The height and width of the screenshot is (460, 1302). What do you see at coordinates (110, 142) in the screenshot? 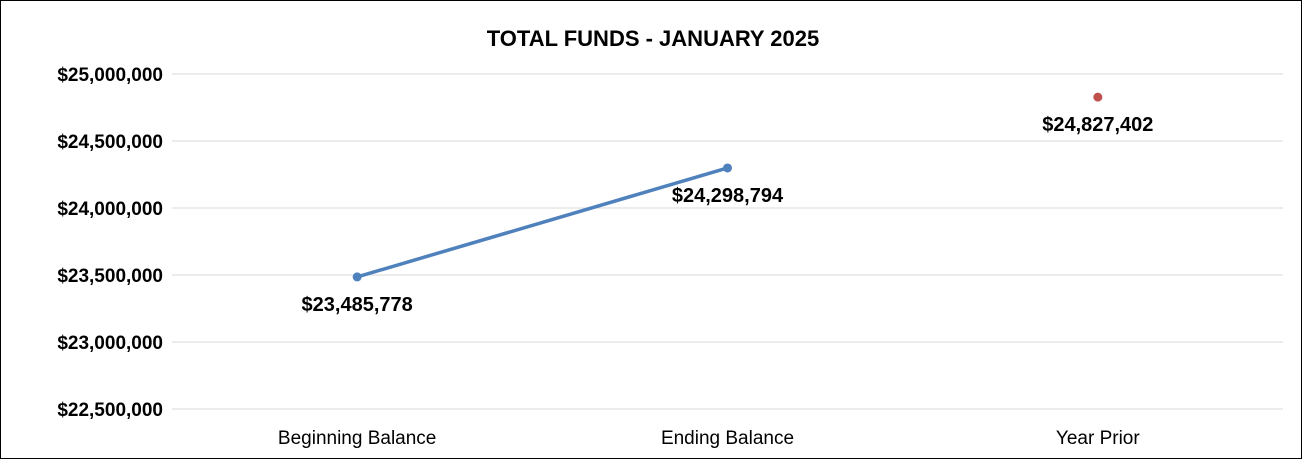
I see `y-tick-label: $24,500,000` at bounding box center [110, 142].